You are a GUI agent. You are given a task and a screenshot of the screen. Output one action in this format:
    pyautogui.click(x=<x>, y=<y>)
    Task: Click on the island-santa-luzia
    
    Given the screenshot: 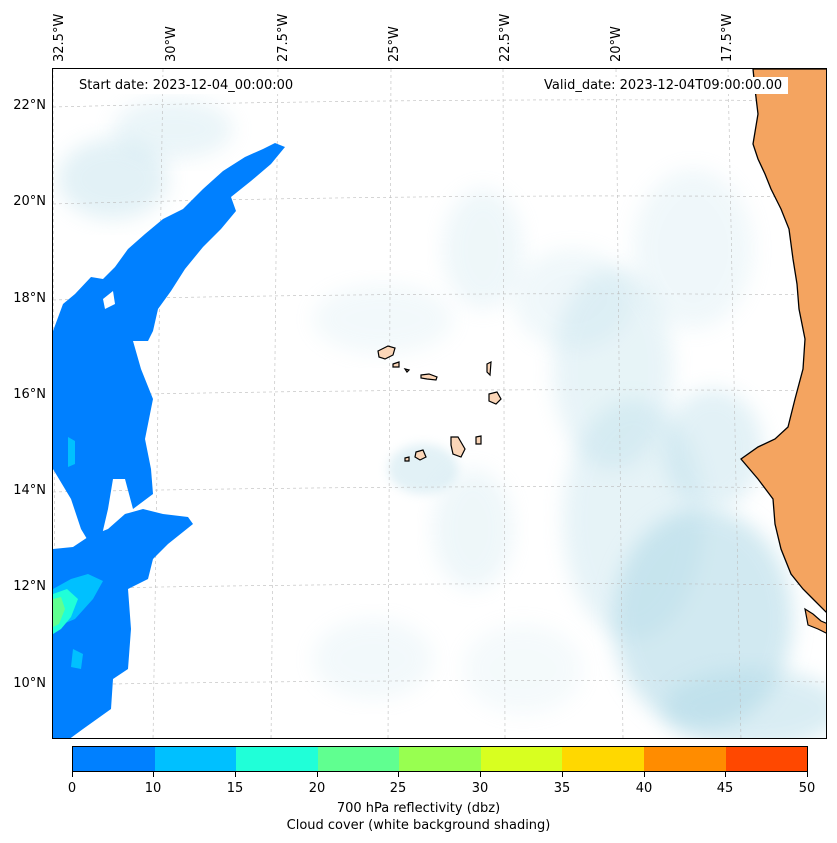 What is the action you would take?
    pyautogui.click(x=407, y=370)
    